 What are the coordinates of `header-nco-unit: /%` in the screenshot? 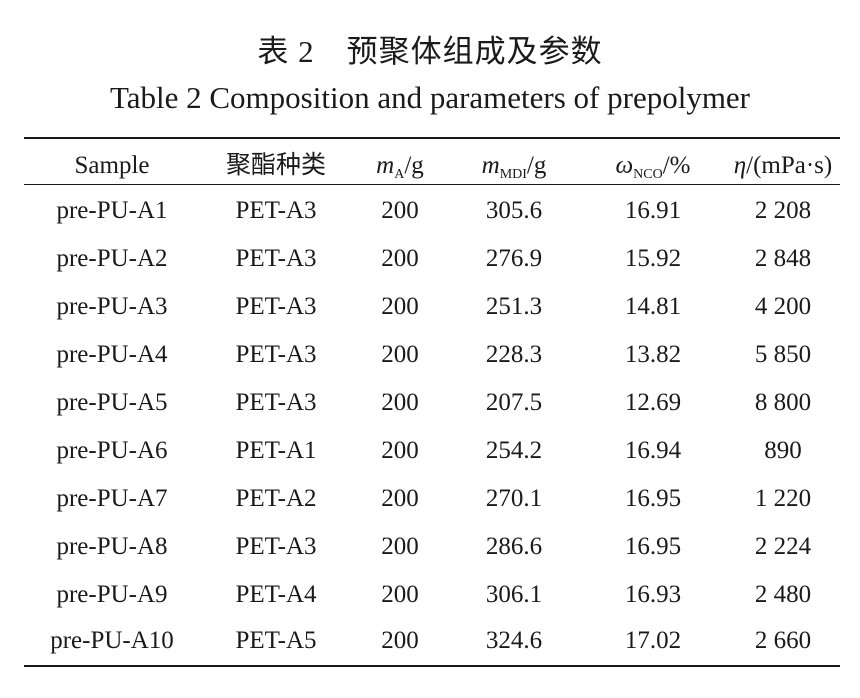 It's located at (676, 165).